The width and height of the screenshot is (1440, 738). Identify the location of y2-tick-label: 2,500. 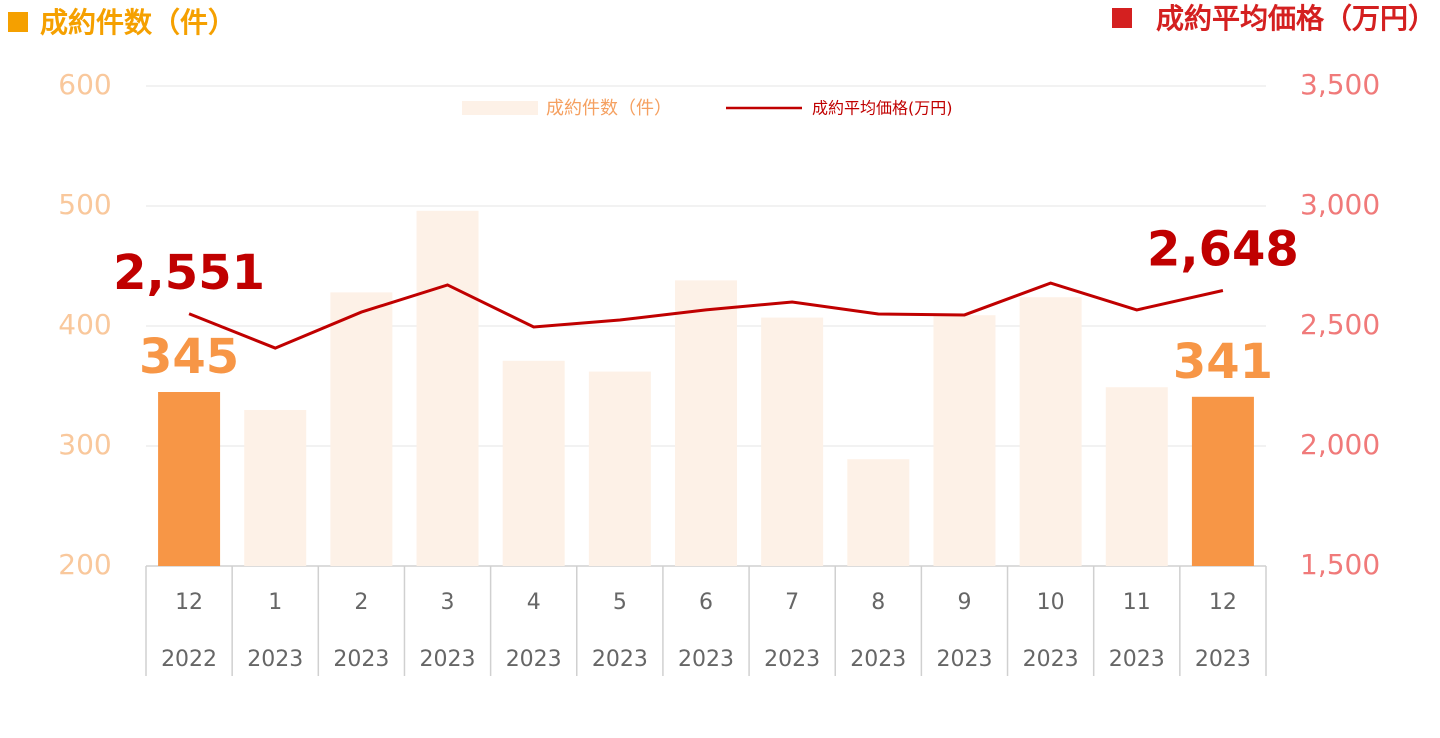
(1340, 324).